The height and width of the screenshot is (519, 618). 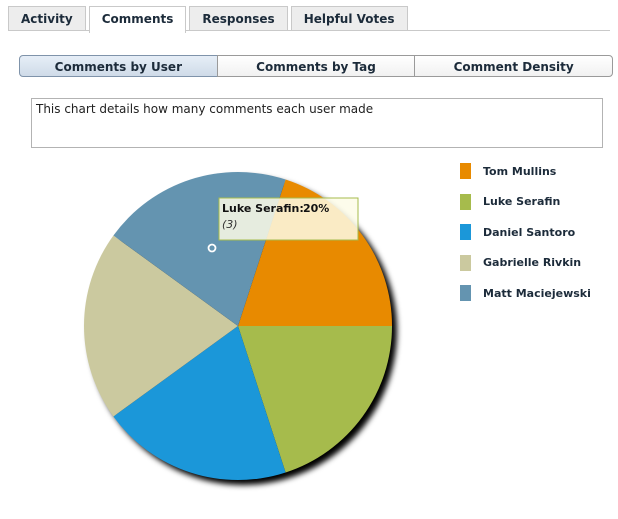 I want to click on legend-label: Tom Mullins, so click(x=520, y=171).